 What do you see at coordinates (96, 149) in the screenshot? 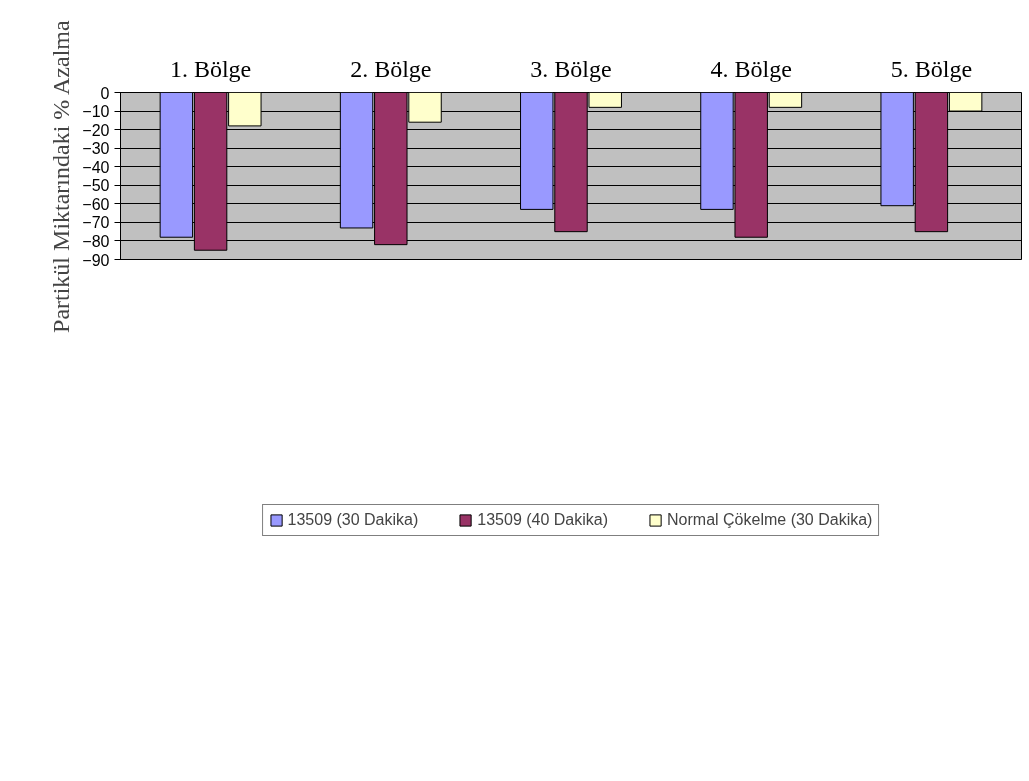
I see `y-tick-label: −30` at bounding box center [96, 149].